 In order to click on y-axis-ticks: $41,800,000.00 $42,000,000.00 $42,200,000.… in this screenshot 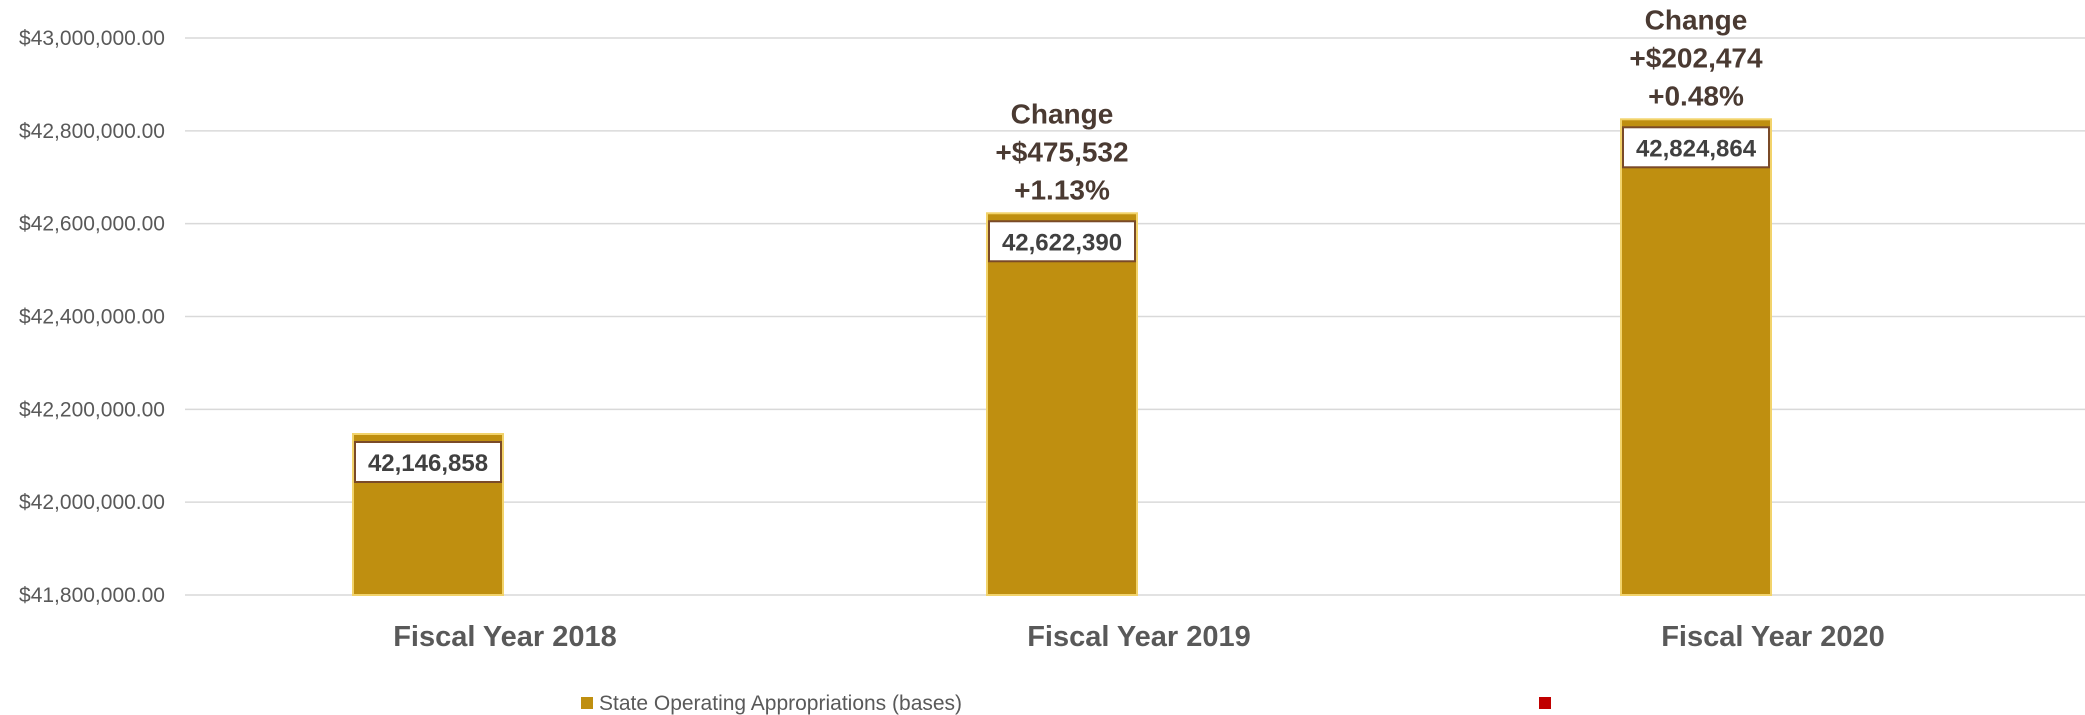, I will do `click(92, 317)`.